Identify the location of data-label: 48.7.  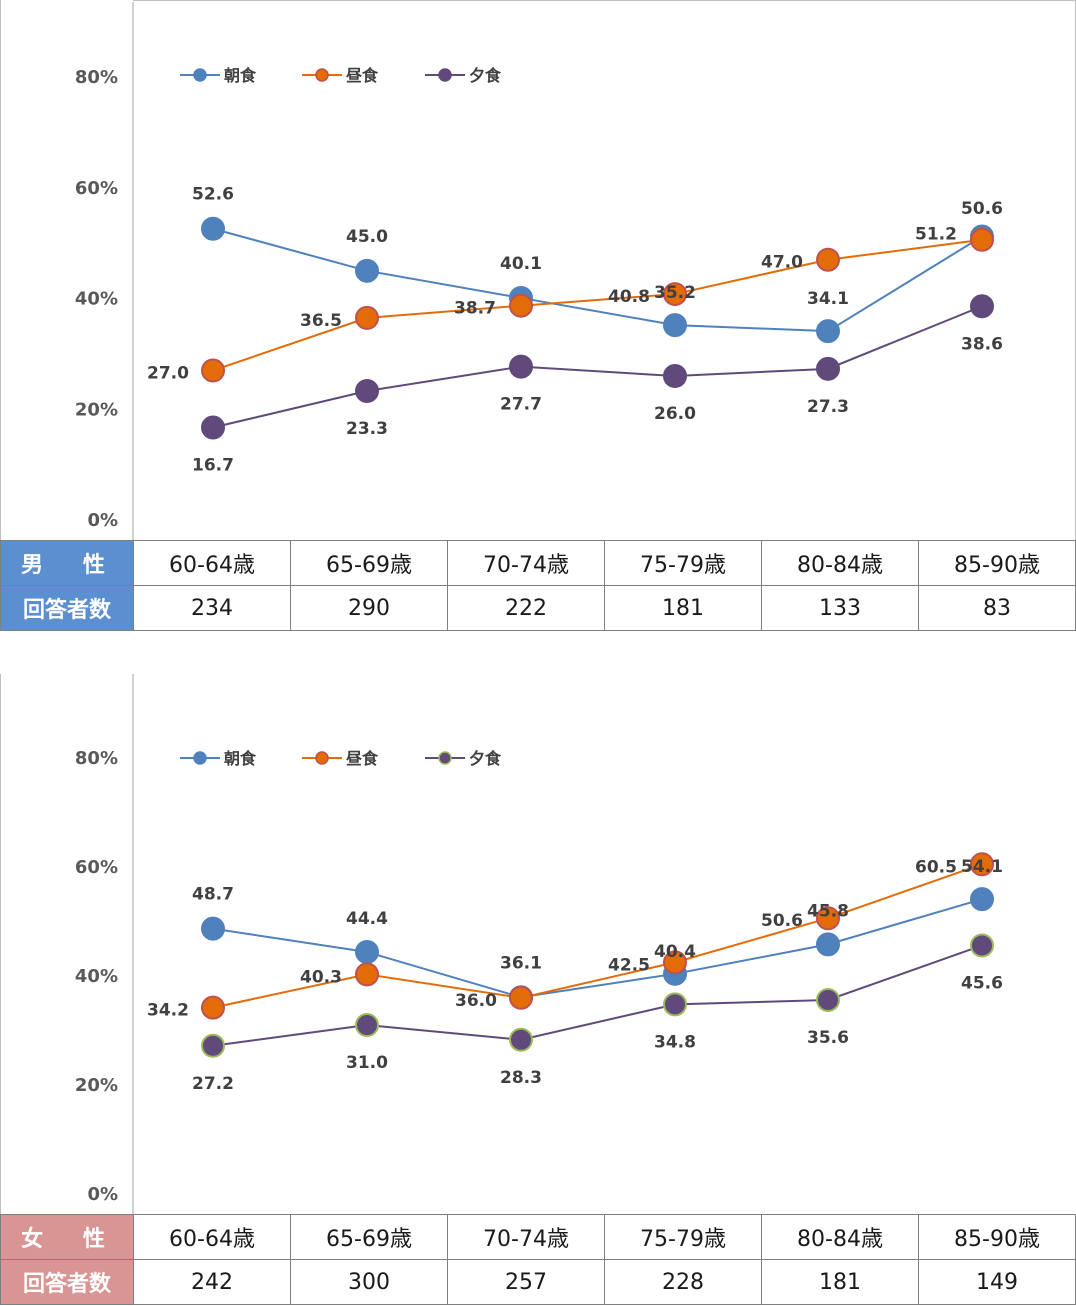
(213, 895).